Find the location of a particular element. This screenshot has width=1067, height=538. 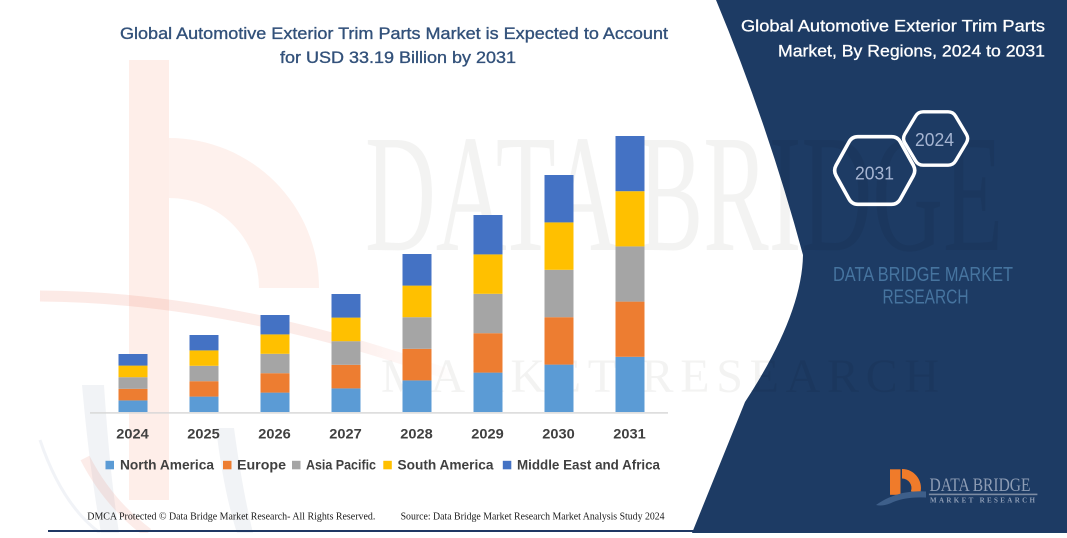

svg-text: DATA BRIDGE is located at coordinates (980, 485).